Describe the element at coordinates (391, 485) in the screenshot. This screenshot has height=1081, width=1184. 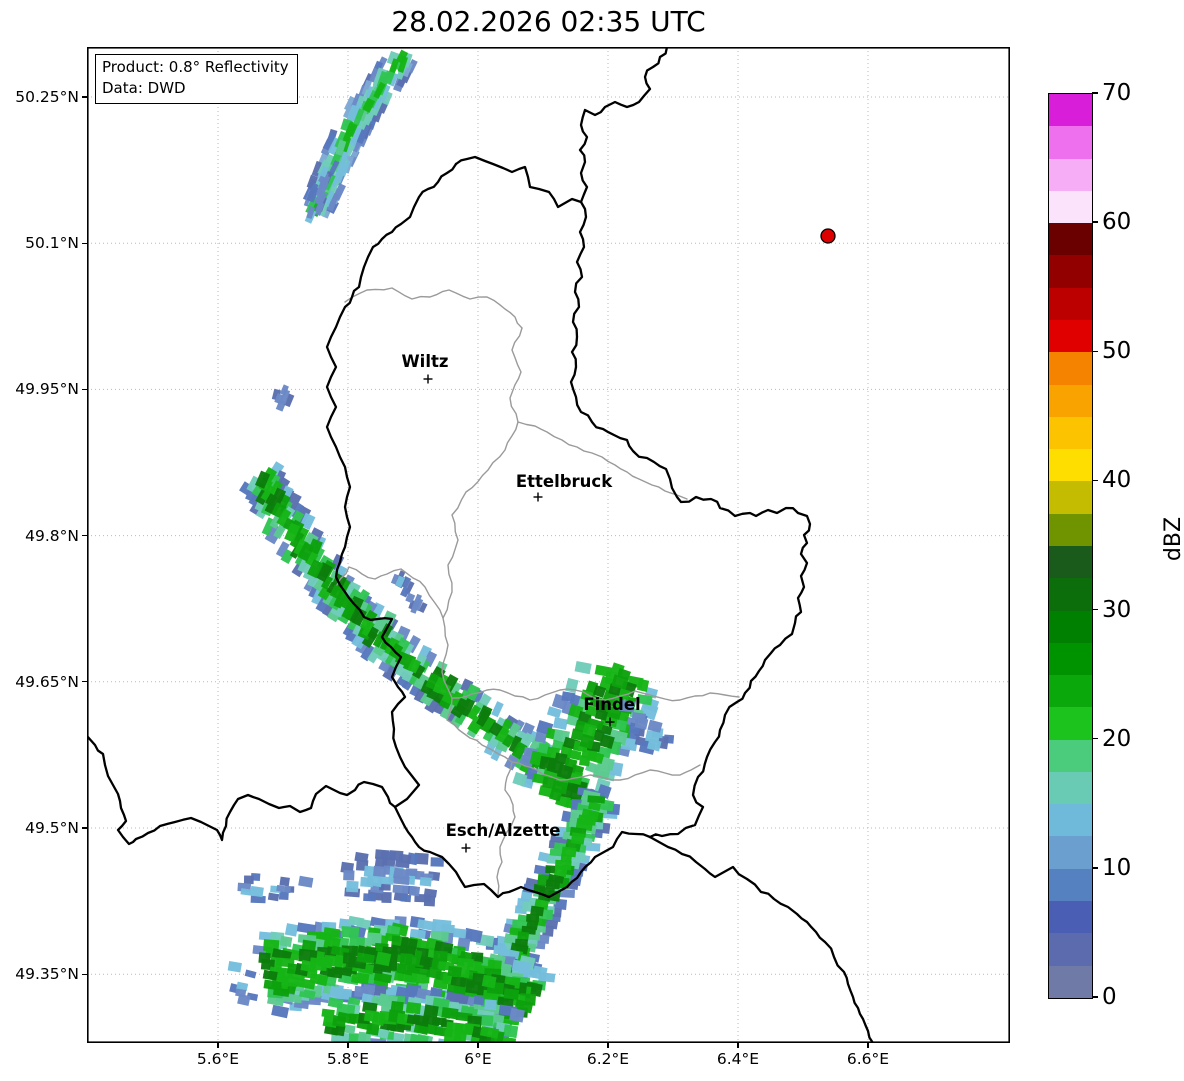
I see `country-border-west-border` at that location.